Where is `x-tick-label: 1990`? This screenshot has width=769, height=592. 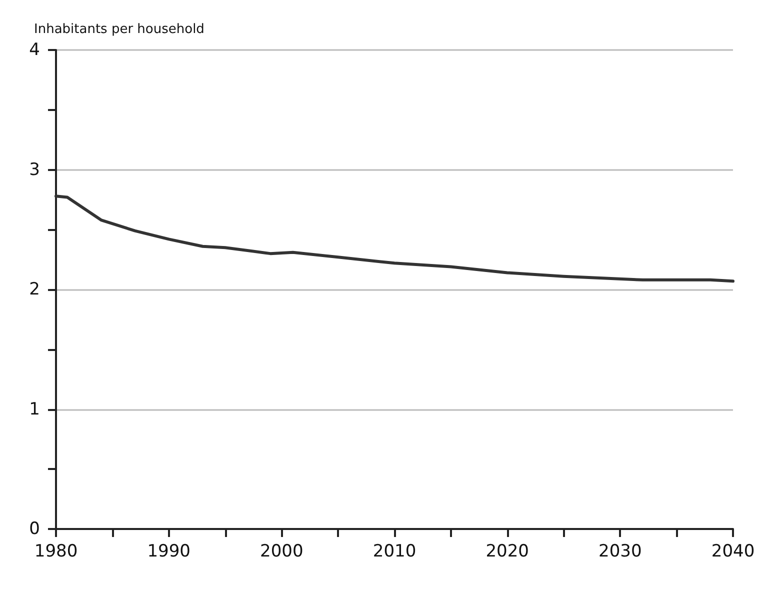
x-tick-label: 1990 is located at coordinates (168, 552).